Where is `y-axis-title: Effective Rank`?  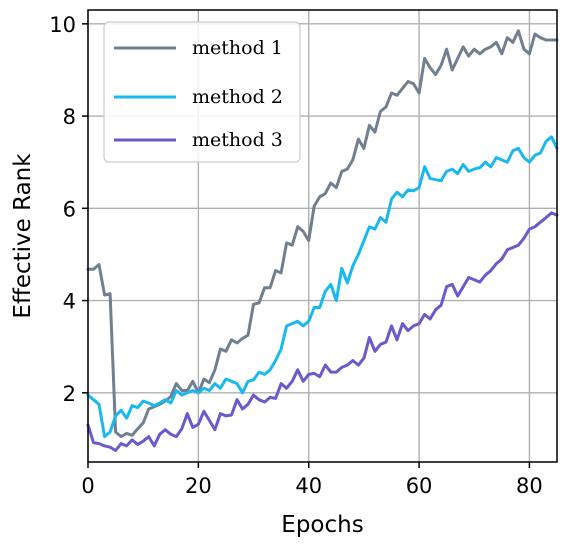
y-axis-title: Effective Rank is located at coordinates (23, 236).